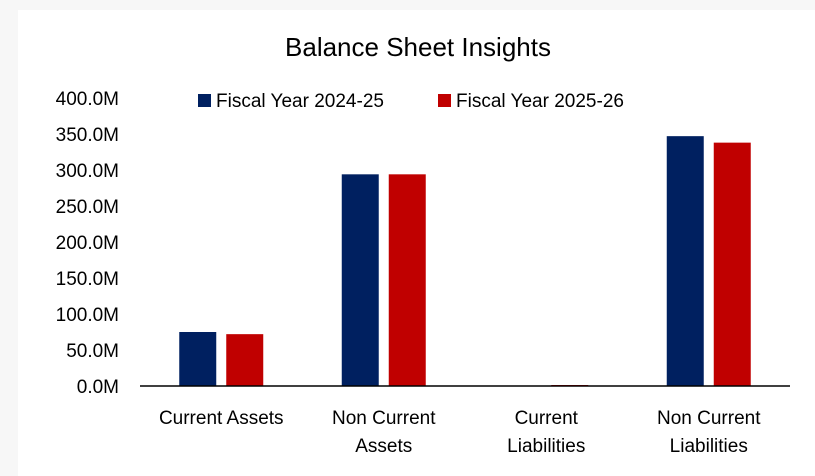 The width and height of the screenshot is (815, 476). What do you see at coordinates (87, 99) in the screenshot?
I see `y-tick-label: 400.0M` at bounding box center [87, 99].